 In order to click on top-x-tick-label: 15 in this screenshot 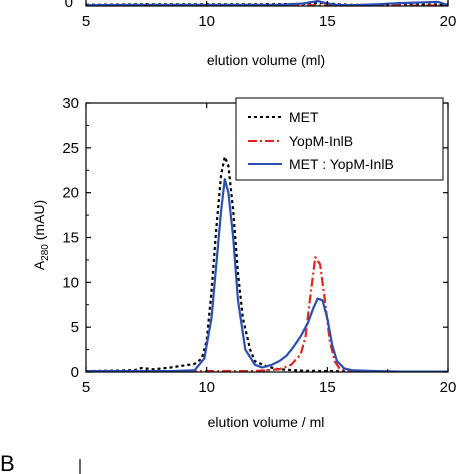, I will do `click(327, 21)`.